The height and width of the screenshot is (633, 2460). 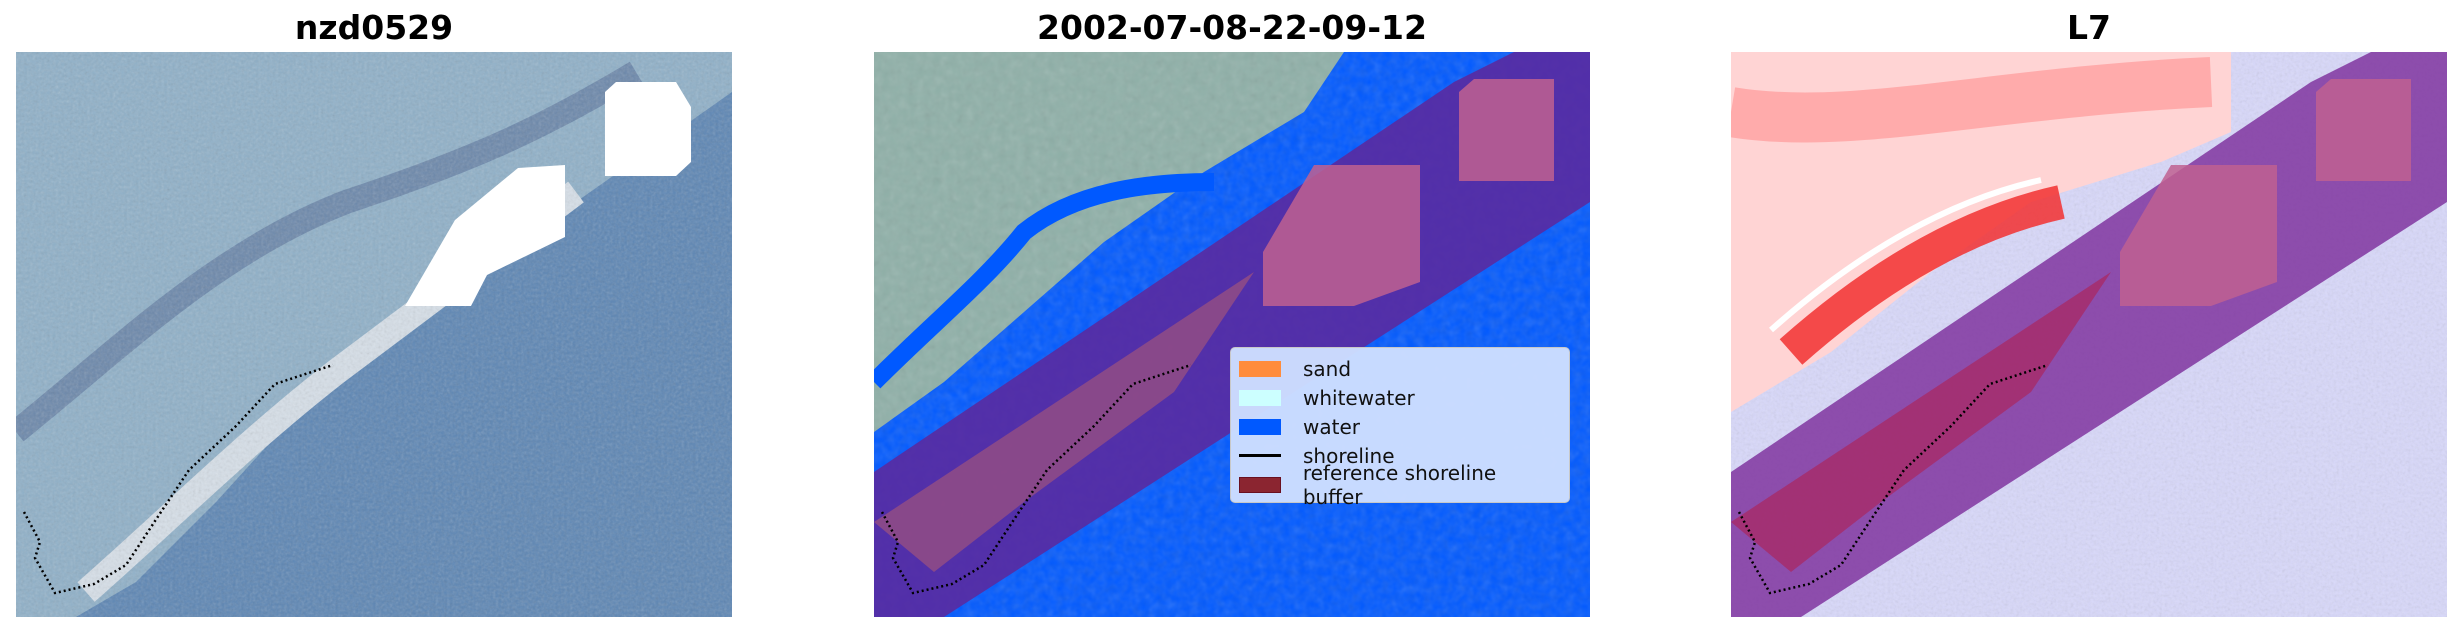 I want to click on beach-index, so click(x=1922, y=275).